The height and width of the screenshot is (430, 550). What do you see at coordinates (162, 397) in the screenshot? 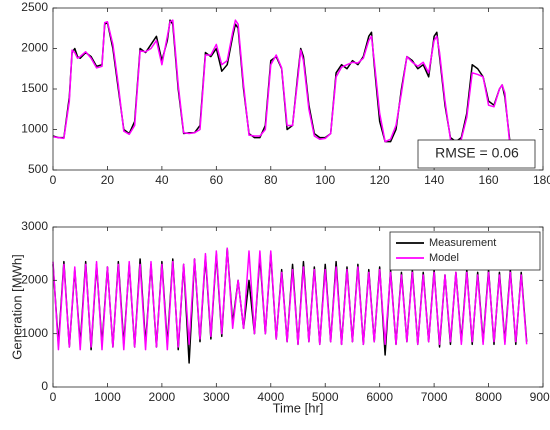
I see `x-tick-label: 2000` at bounding box center [162, 397].